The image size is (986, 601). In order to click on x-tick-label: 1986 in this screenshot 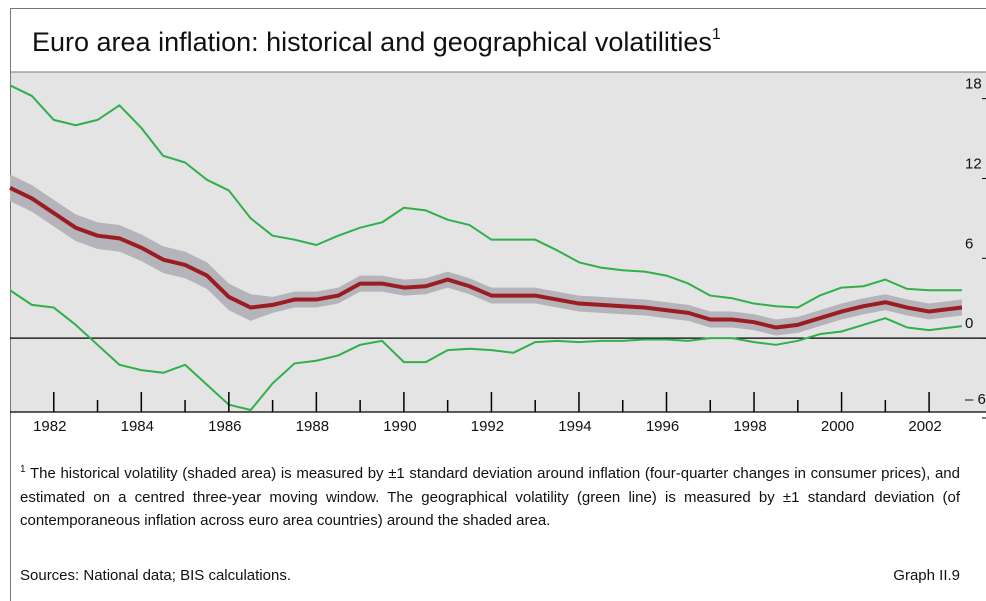, I will do `click(224, 426)`.